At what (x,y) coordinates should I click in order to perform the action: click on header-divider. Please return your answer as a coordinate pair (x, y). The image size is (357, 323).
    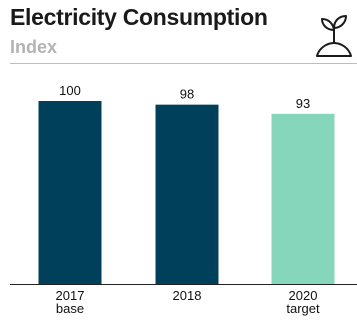
    Looking at the image, I should click on (183, 63).